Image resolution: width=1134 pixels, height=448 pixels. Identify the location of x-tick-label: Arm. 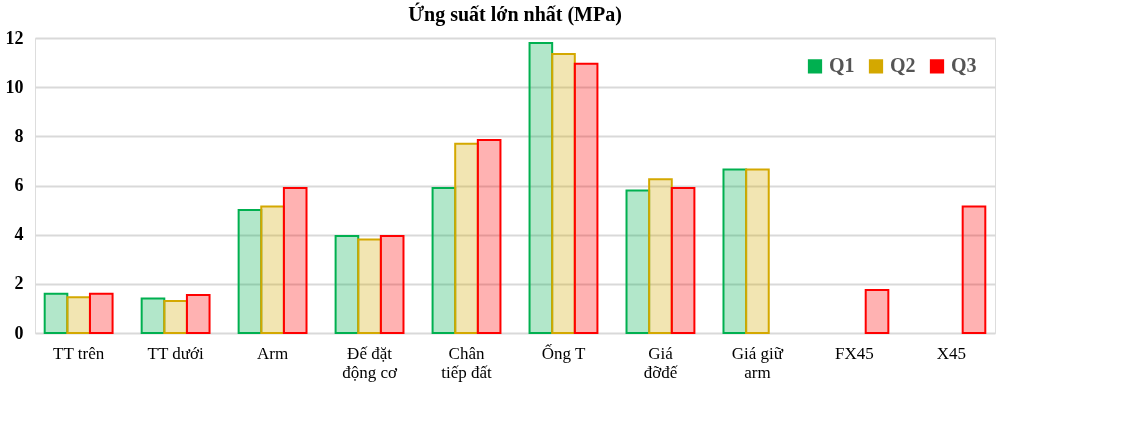
(272, 353).